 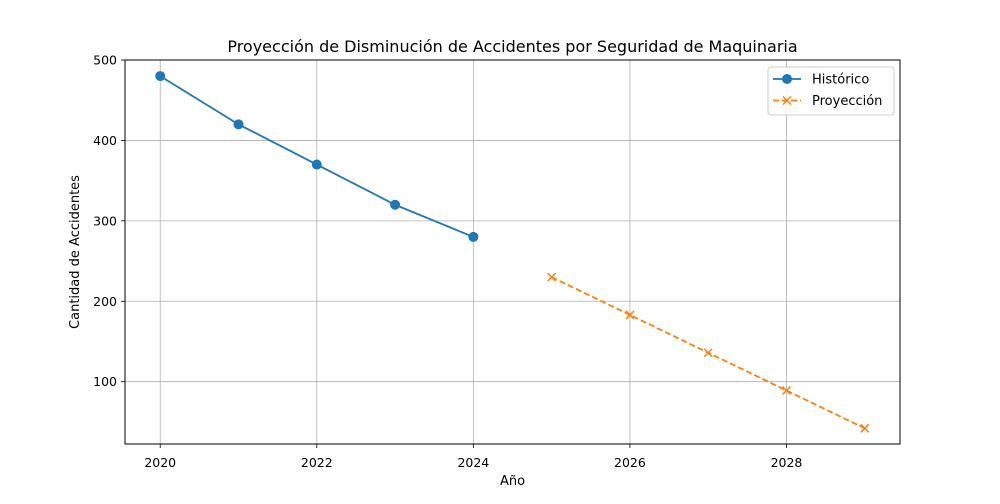 What do you see at coordinates (105, 301) in the screenshot?
I see `y-tick-label: 200` at bounding box center [105, 301].